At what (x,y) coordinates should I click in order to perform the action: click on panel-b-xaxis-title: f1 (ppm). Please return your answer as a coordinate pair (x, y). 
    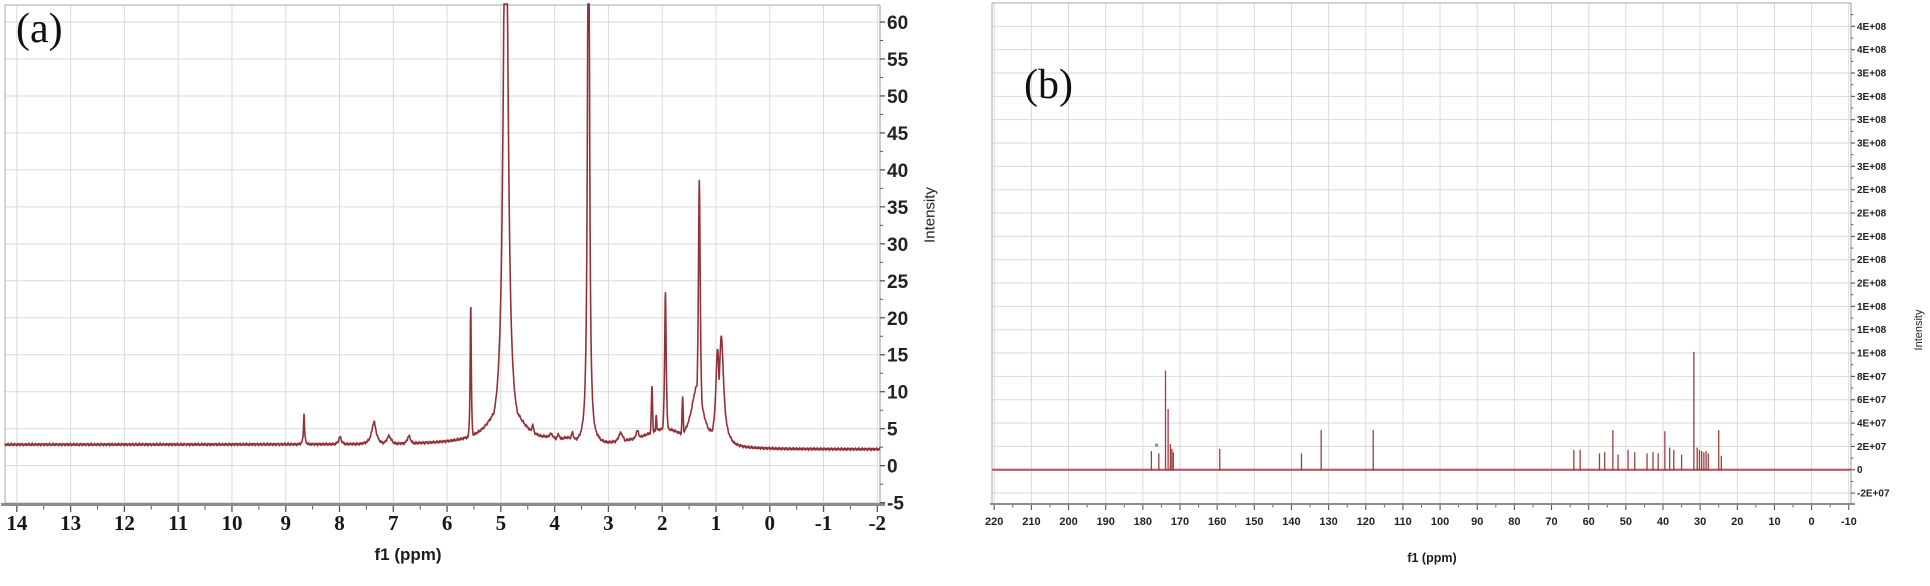
    Looking at the image, I should click on (1432, 558).